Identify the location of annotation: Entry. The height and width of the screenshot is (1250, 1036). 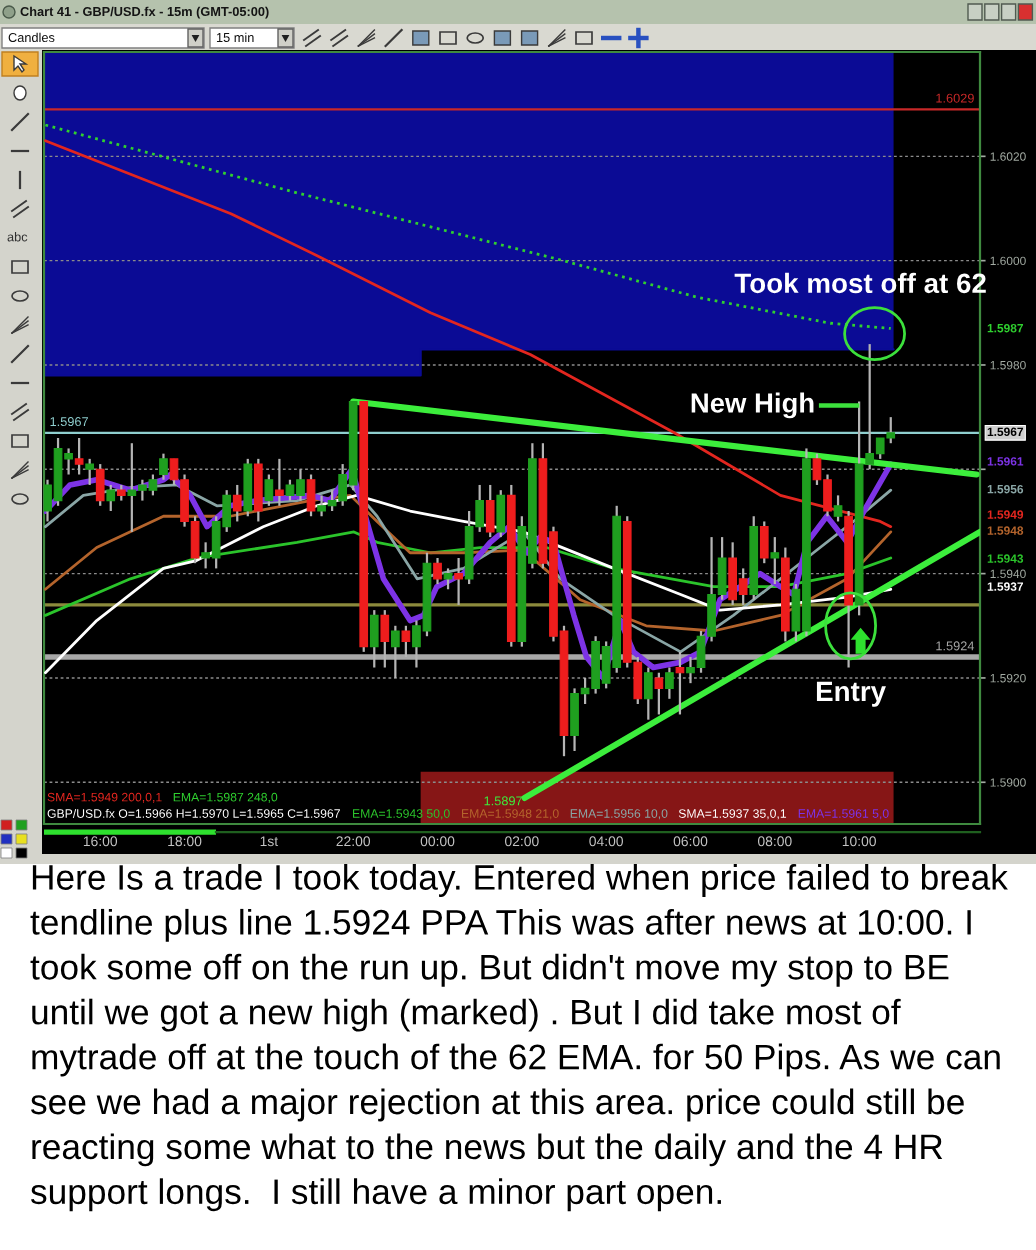
(851, 694).